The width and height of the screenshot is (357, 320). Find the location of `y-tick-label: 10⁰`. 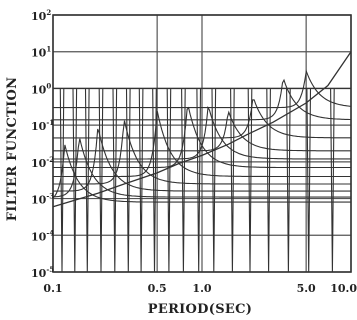

y-tick-label: 10⁰ is located at coordinates (41, 88).